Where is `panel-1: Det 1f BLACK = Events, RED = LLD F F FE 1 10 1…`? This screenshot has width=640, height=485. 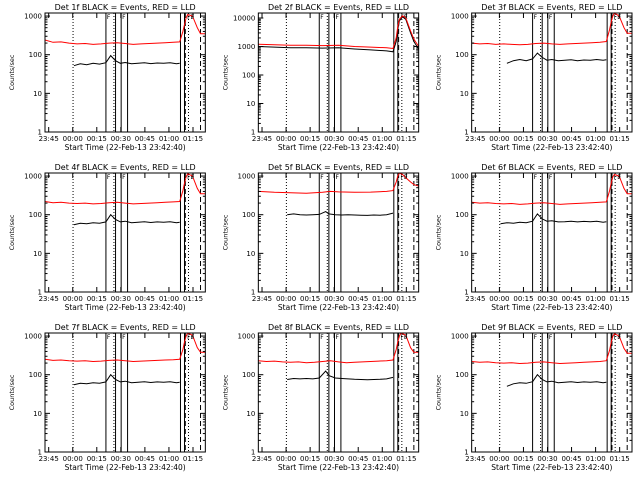
panel-1: Det 1f BLACK = Events, RED = LLD F F FE 1 10 1… is located at coordinates (107, 77).